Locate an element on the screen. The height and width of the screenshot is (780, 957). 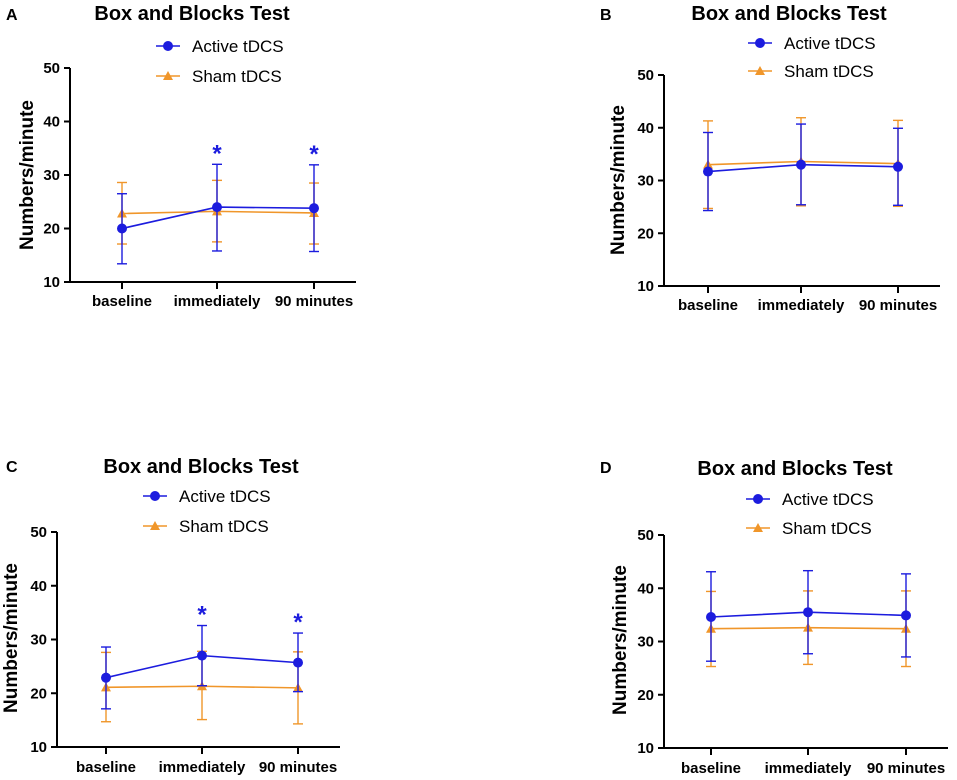
panel-letter: D is located at coordinates (606, 468).